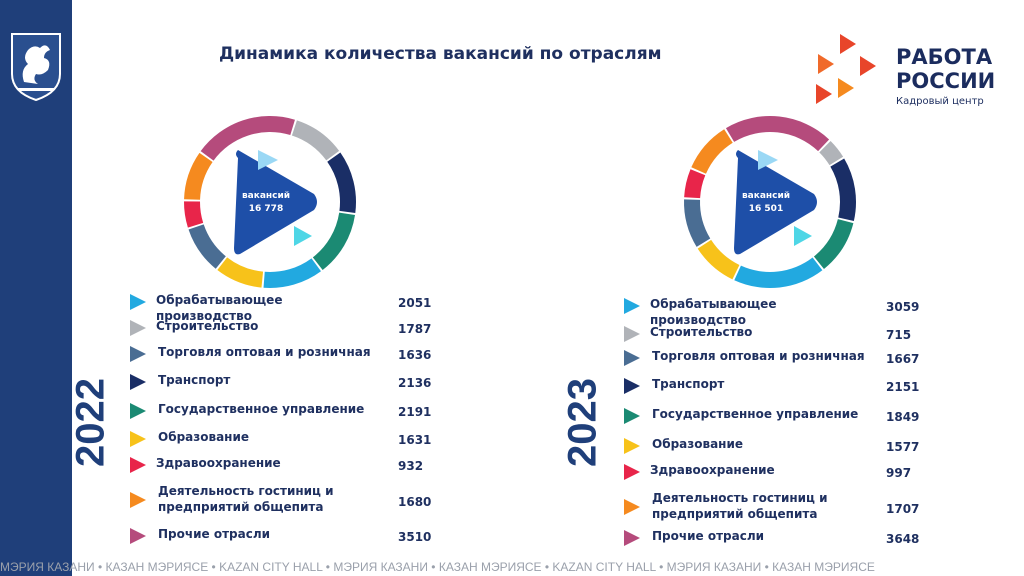 The width and height of the screenshot is (1024, 576). Describe the element at coordinates (903, 539) in the screenshot. I see `legend-value: 3648` at that location.